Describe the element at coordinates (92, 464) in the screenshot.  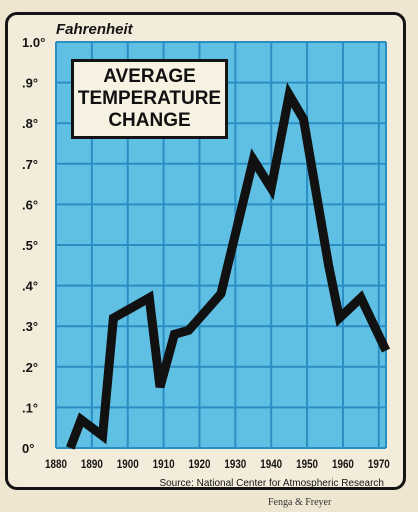
I see `x-tick-label: 1890` at that location.